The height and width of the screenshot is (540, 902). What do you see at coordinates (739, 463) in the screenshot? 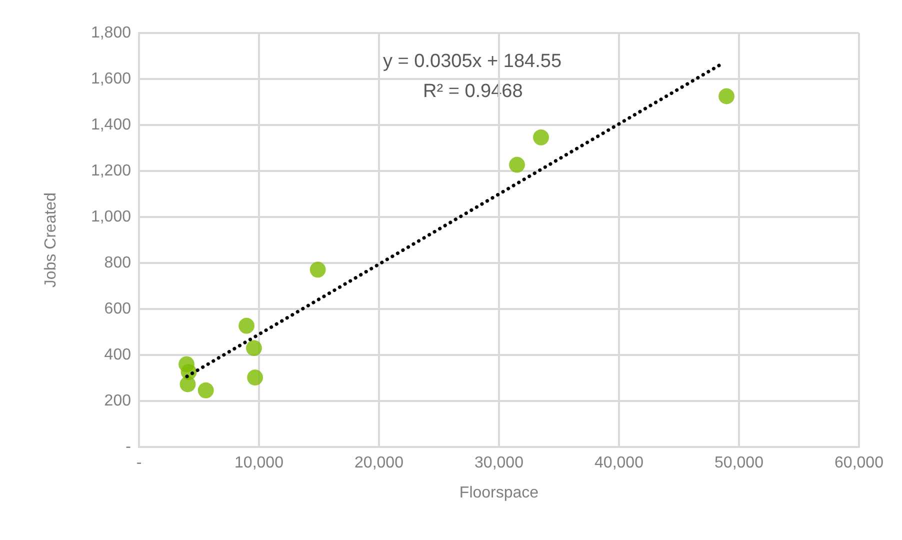
I see `x-tick-label: 50,000` at bounding box center [739, 463].